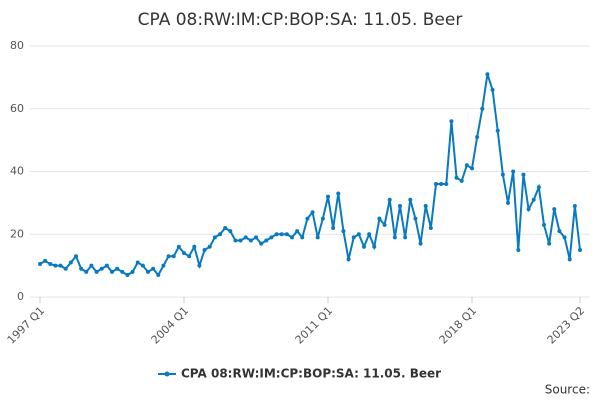  I want to click on chart-title: CPA 08:RW:IM:CP:BOP:SA: 11.05. Beer, so click(300, 20).